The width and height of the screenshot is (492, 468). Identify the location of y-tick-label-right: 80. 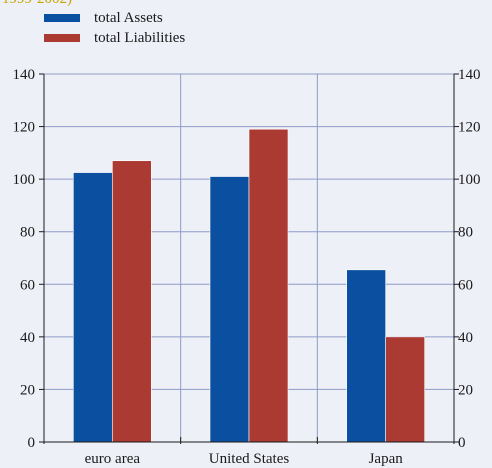
(465, 233).